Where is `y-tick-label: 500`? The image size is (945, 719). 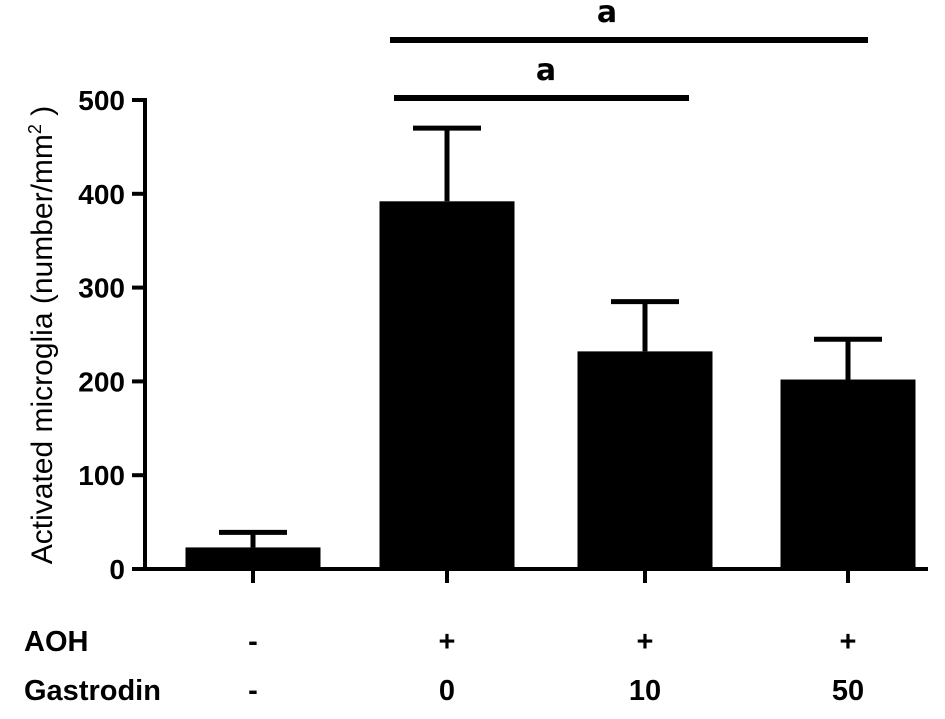 y-tick-label: 500 is located at coordinates (101, 100).